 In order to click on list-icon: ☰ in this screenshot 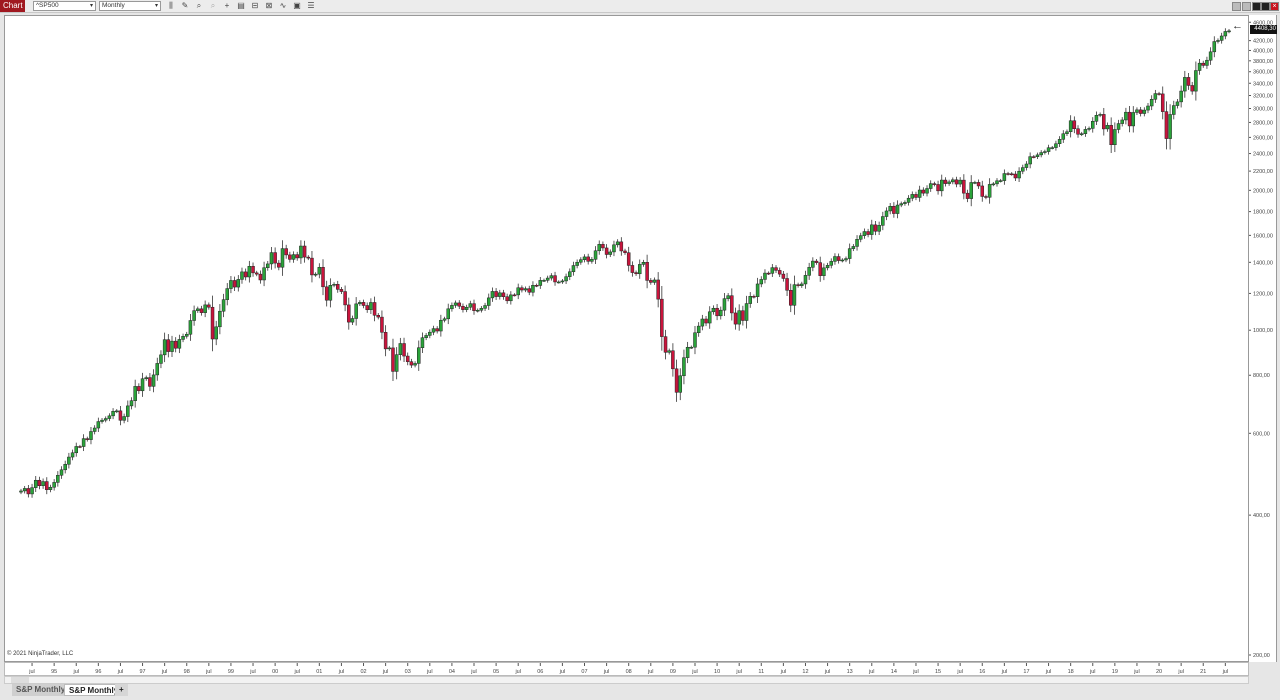, I will do `click(311, 5)`.